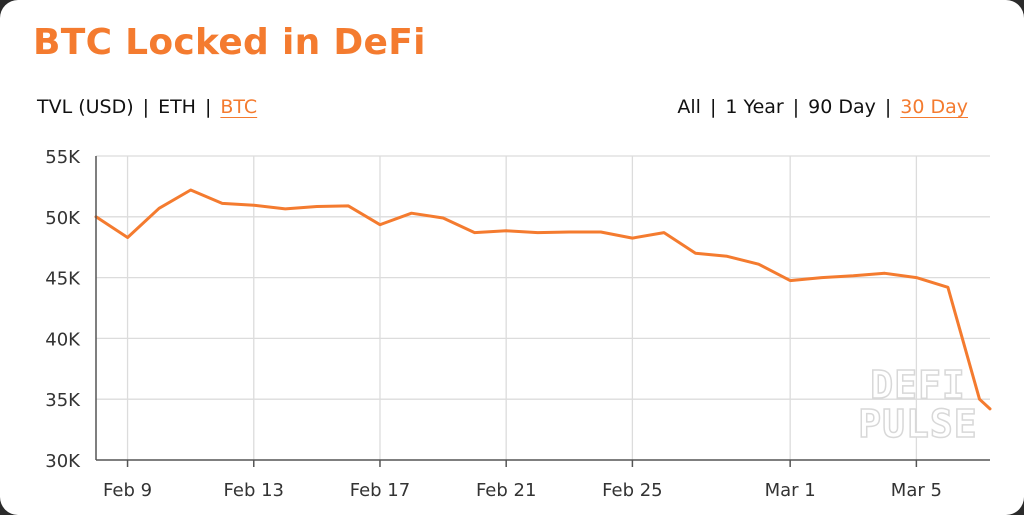 This screenshot has height=515, width=1024. I want to click on y-tick-label: 35K, so click(63, 400).